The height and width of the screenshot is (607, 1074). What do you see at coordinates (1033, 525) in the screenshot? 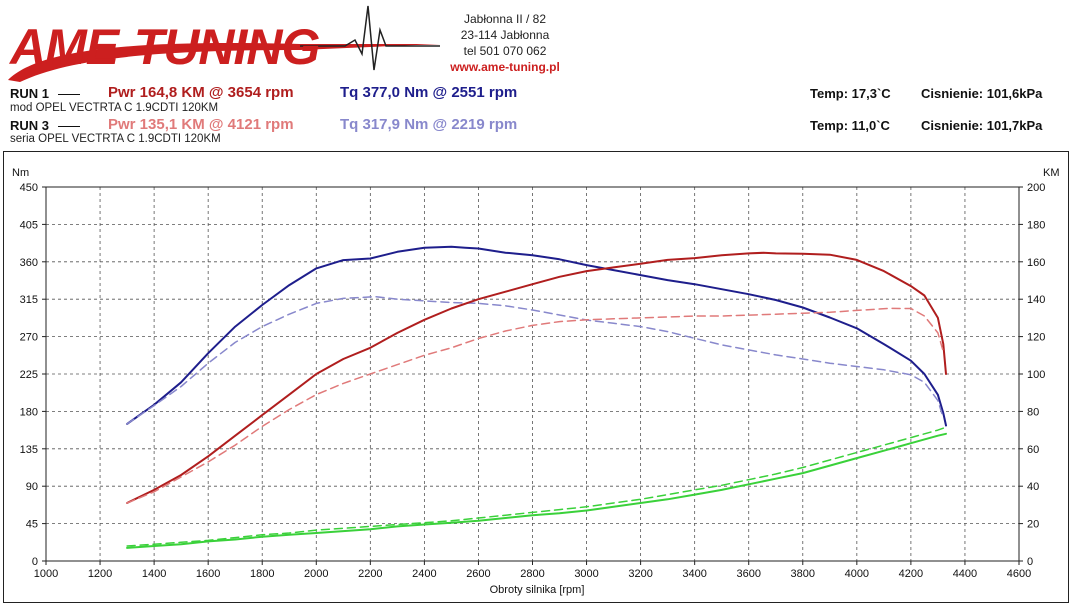
I see `y-right-tick-label: 20` at bounding box center [1033, 525].